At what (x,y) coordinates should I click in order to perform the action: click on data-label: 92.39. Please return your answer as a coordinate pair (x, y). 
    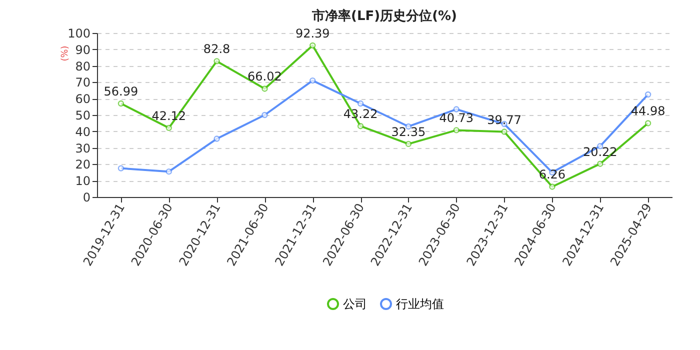
    Looking at the image, I should click on (312, 33).